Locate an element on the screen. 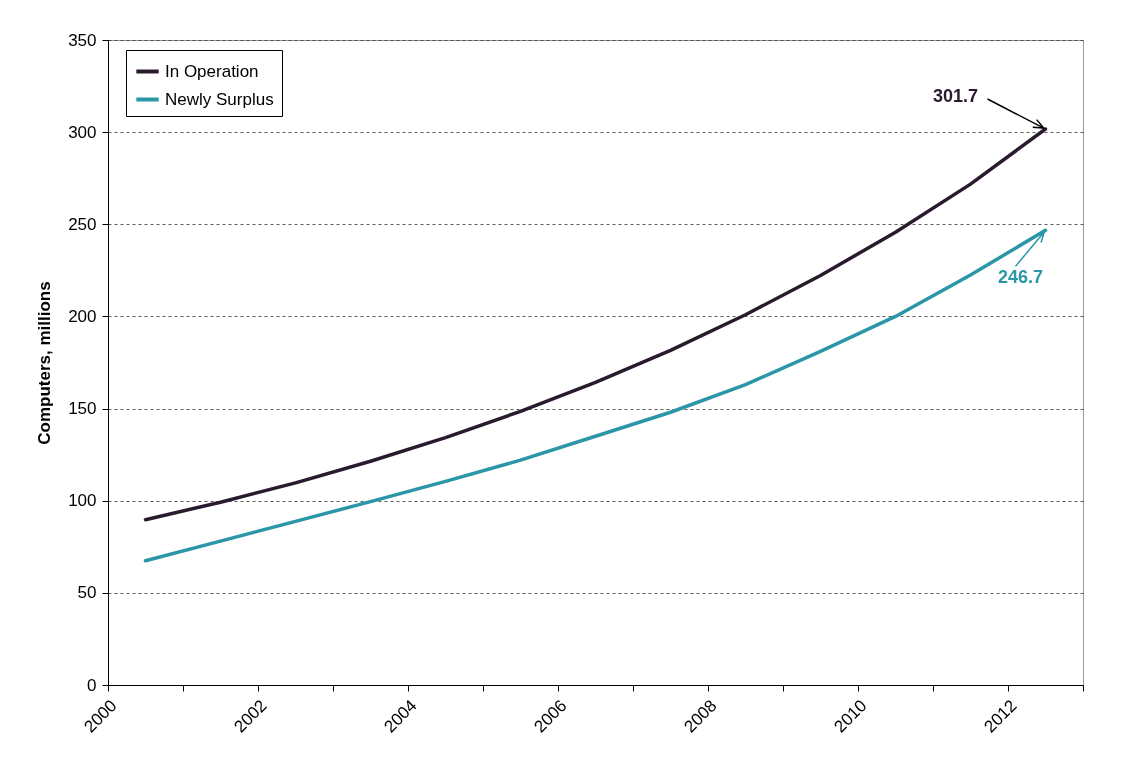  annotation: 246.7 is located at coordinates (1020, 277).